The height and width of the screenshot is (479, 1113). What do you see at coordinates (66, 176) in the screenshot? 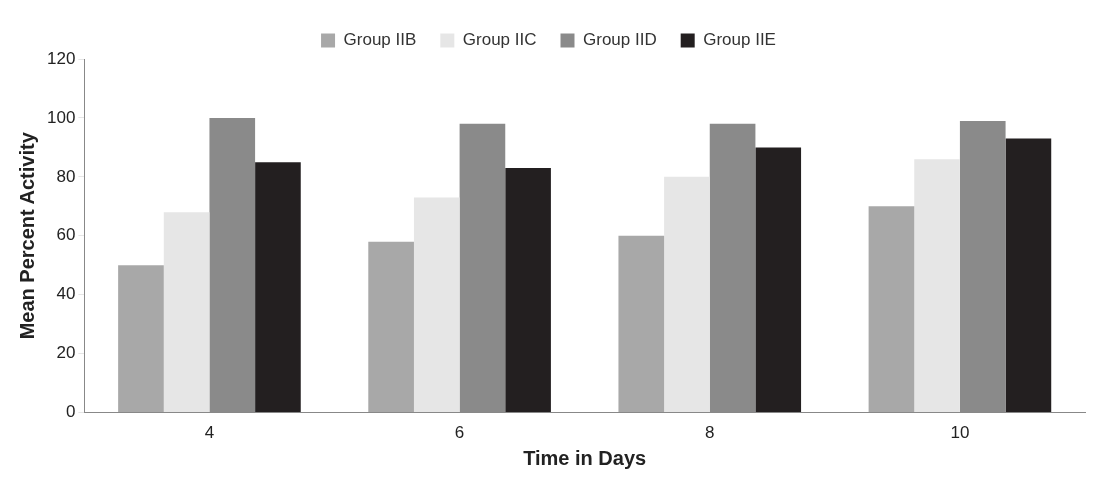
I see `y-tick-label: 80` at bounding box center [66, 176].